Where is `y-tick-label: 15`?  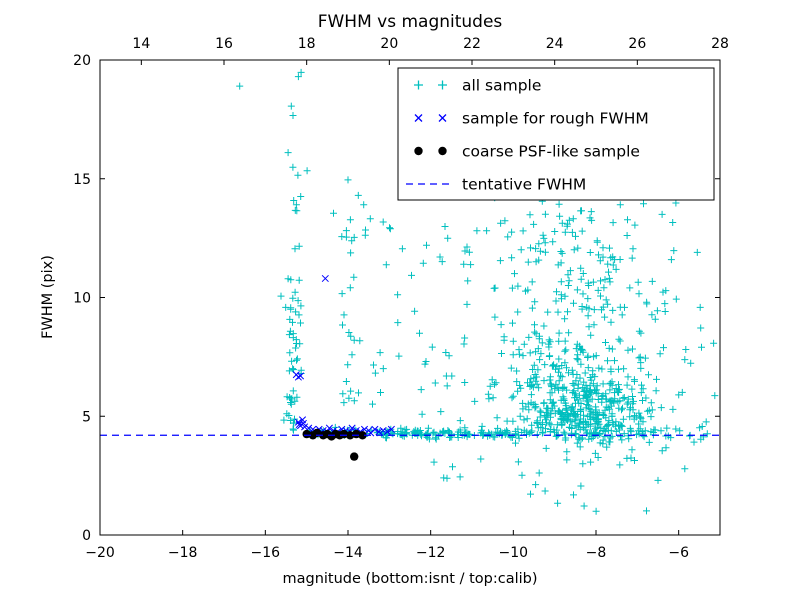 y-tick-label: 15 is located at coordinates (82, 180).